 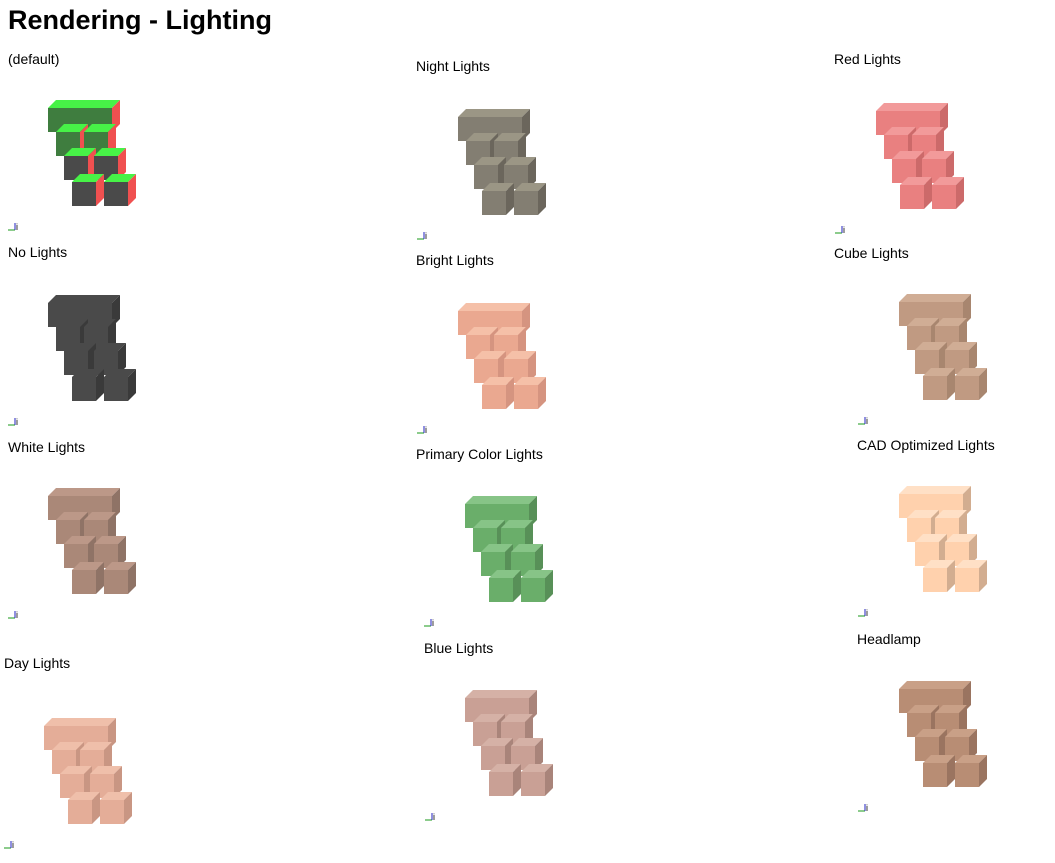 I want to click on cube-scene-blue-lights, so click(x=519, y=756).